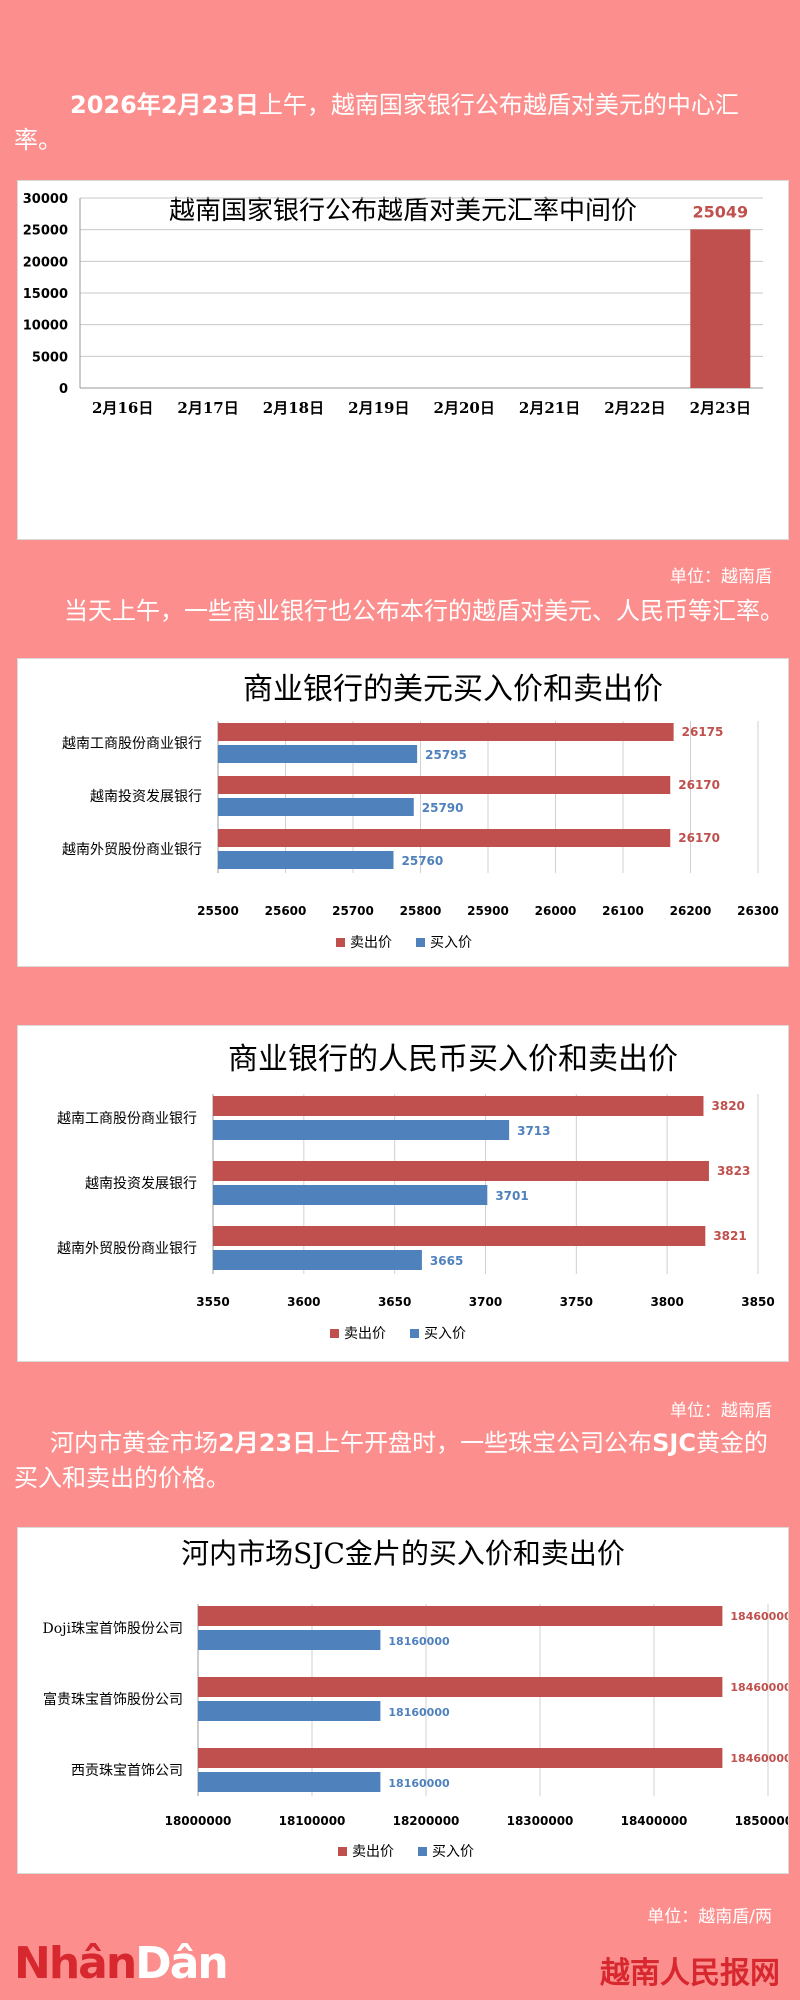  I want to click on gold-text-part3: 黄金的买入和卖出的价格。, so click(391, 1460).